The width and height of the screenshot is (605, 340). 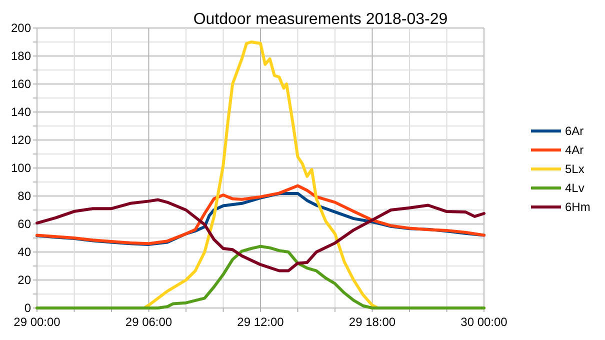 What do you see at coordinates (260, 322) in the screenshot?
I see `x-tick-label: 29 12:00` at bounding box center [260, 322].